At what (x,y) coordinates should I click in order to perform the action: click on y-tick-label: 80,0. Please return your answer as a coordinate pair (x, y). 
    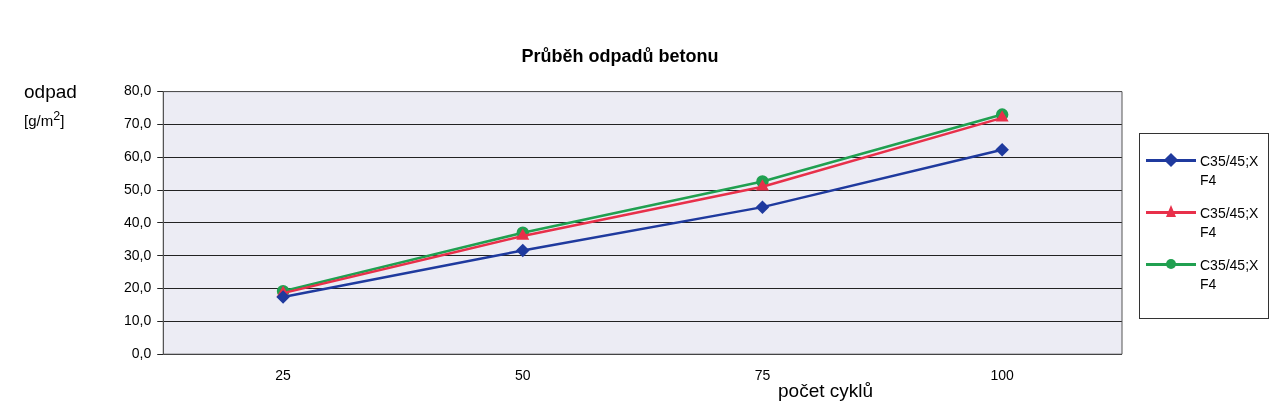
    Looking at the image, I should click on (138, 90).